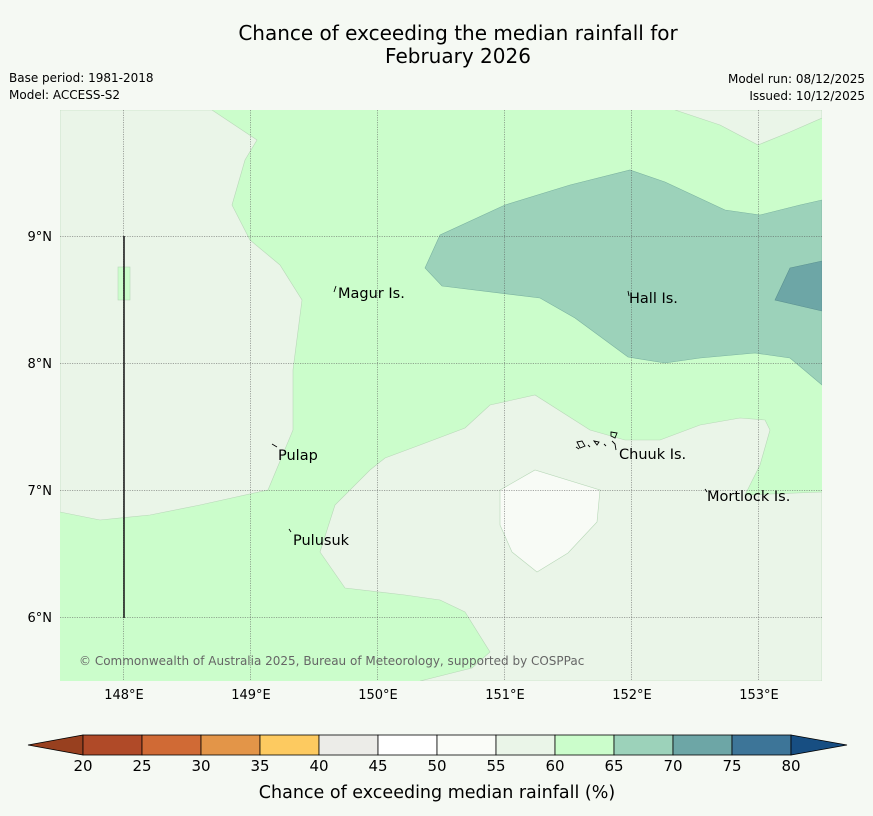  Describe the element at coordinates (672, 766) in the screenshot. I see `colorbar-tick-label: 70` at that location.